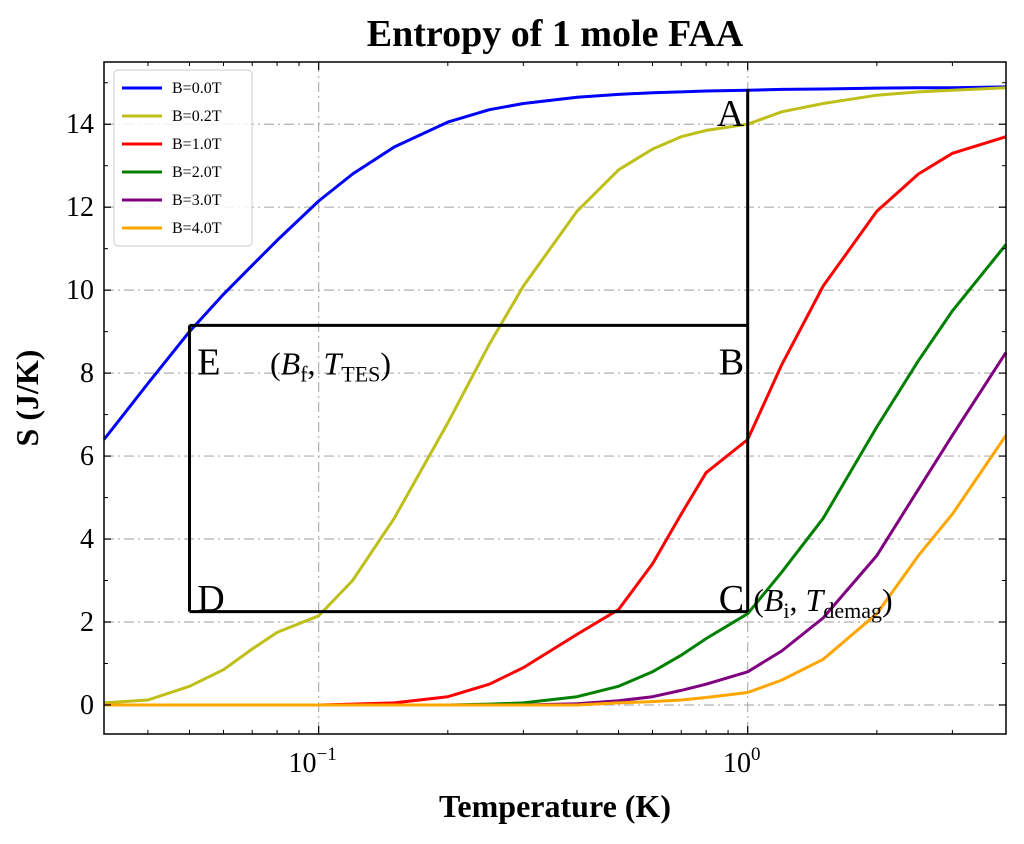 This screenshot has height=844, width=1024. I want to click on legend-label: B=0.2T, so click(197, 116).